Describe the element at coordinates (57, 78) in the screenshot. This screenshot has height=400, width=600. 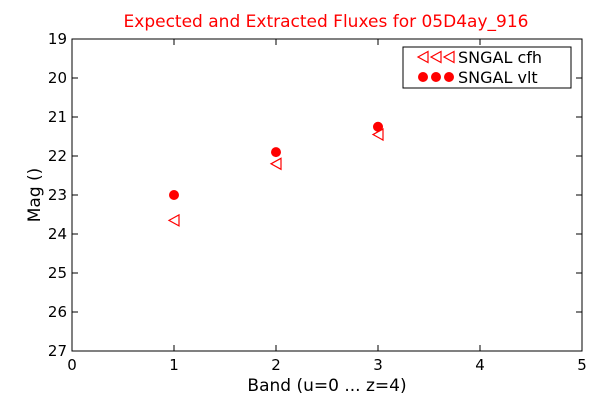
I see `y-tick-label: 20` at that location.